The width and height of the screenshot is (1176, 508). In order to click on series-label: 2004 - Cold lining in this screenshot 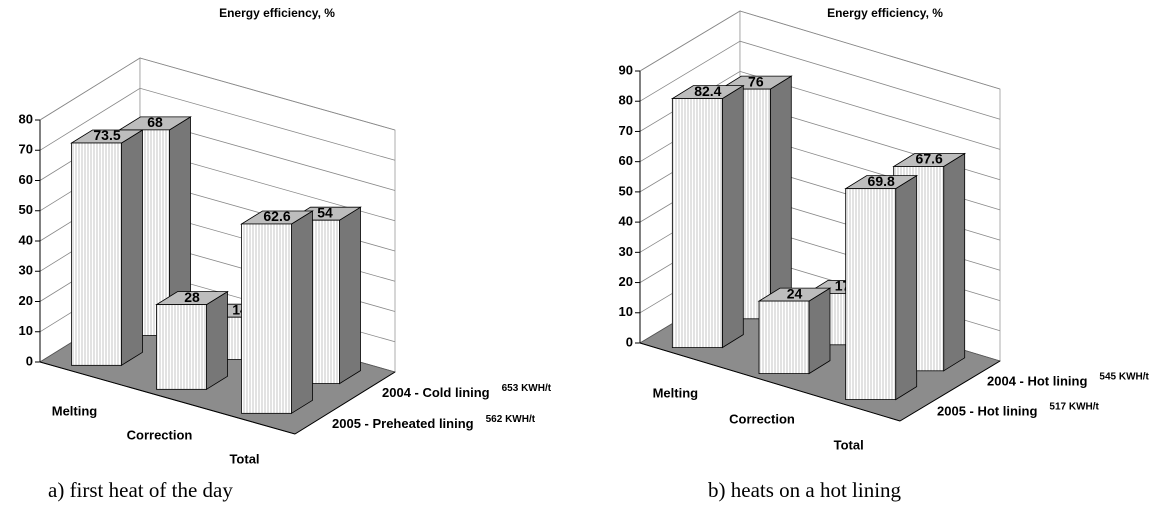, I will do `click(436, 392)`.